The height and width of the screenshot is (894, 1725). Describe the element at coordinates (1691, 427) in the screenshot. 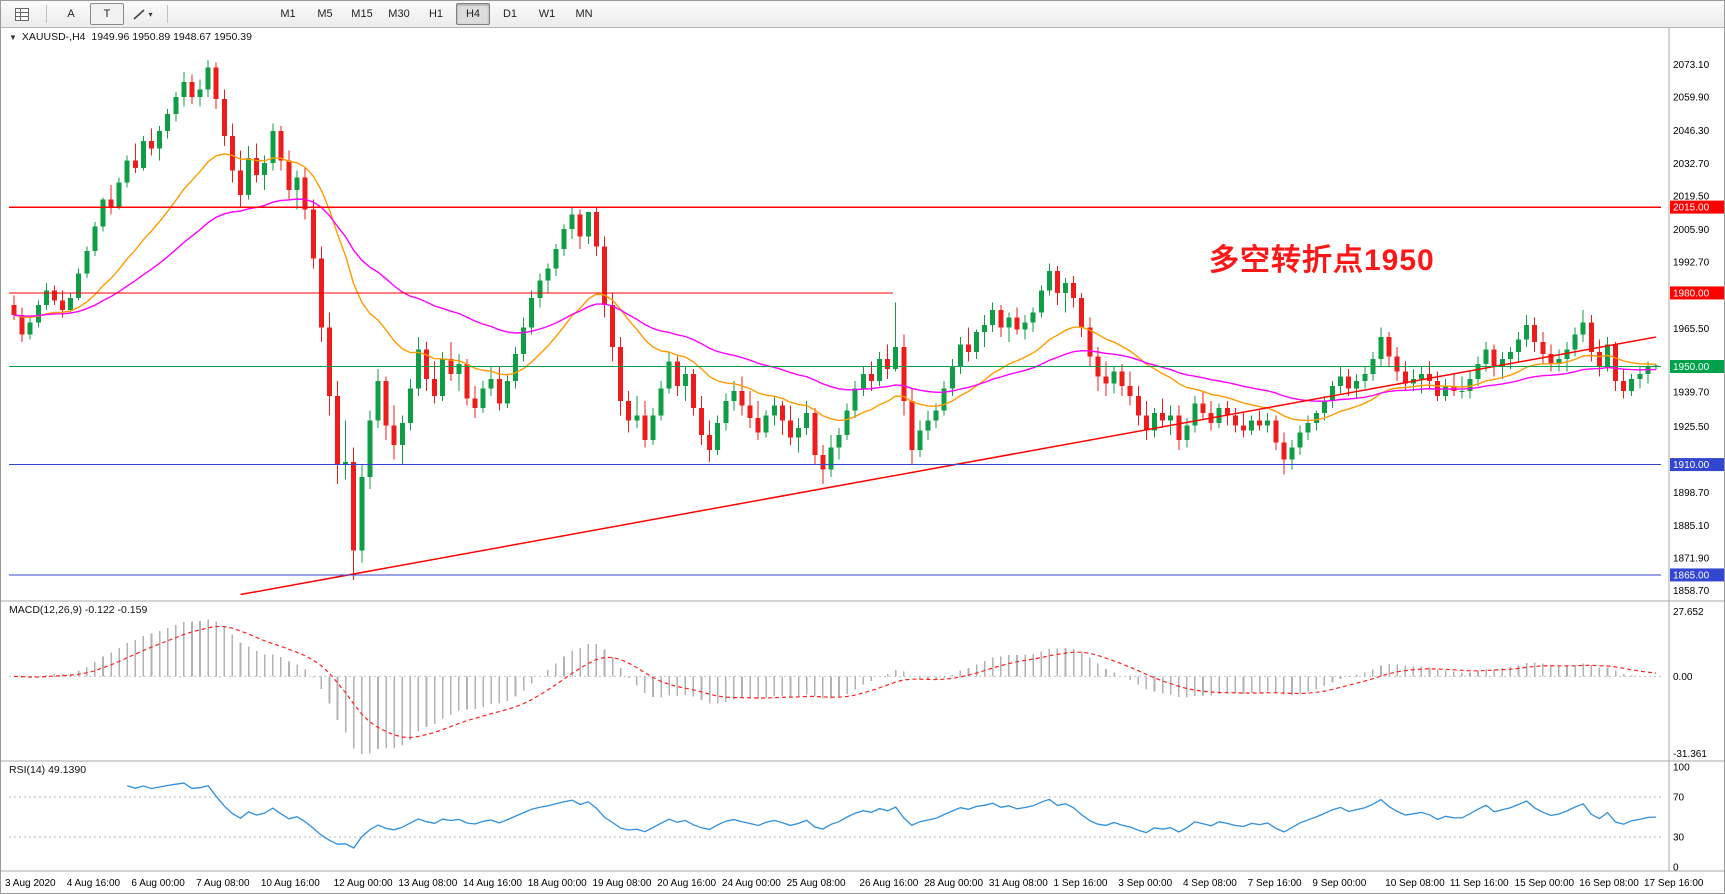

I see `svg-text: 1925.50` at that location.